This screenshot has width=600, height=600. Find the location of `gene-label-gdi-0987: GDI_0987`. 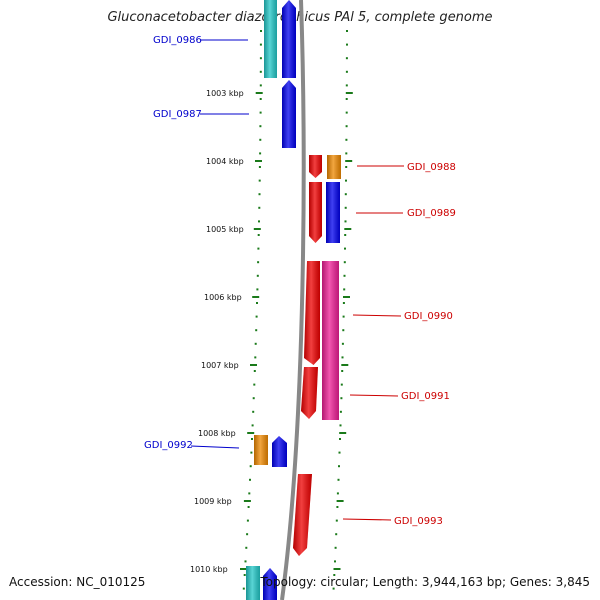

gene-label-gdi-0987: GDI_0987 is located at coordinates (177, 114).